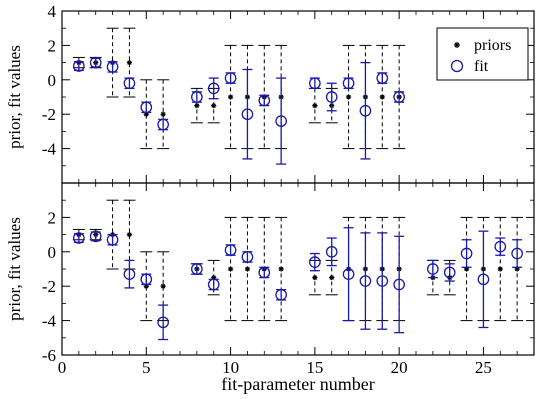  What do you see at coordinates (14, 269) in the screenshot?
I see `bottom-y-axis-label: prior, fit values` at bounding box center [14, 269].